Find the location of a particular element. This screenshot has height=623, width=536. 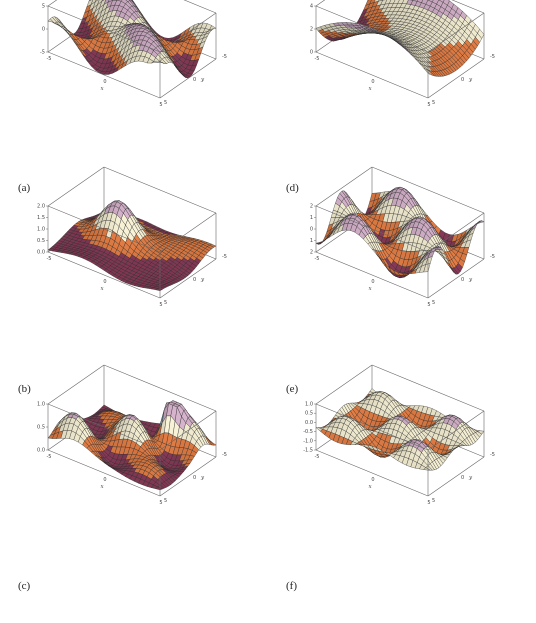

z-tick-label: -1.0 is located at coordinates (308, 441).